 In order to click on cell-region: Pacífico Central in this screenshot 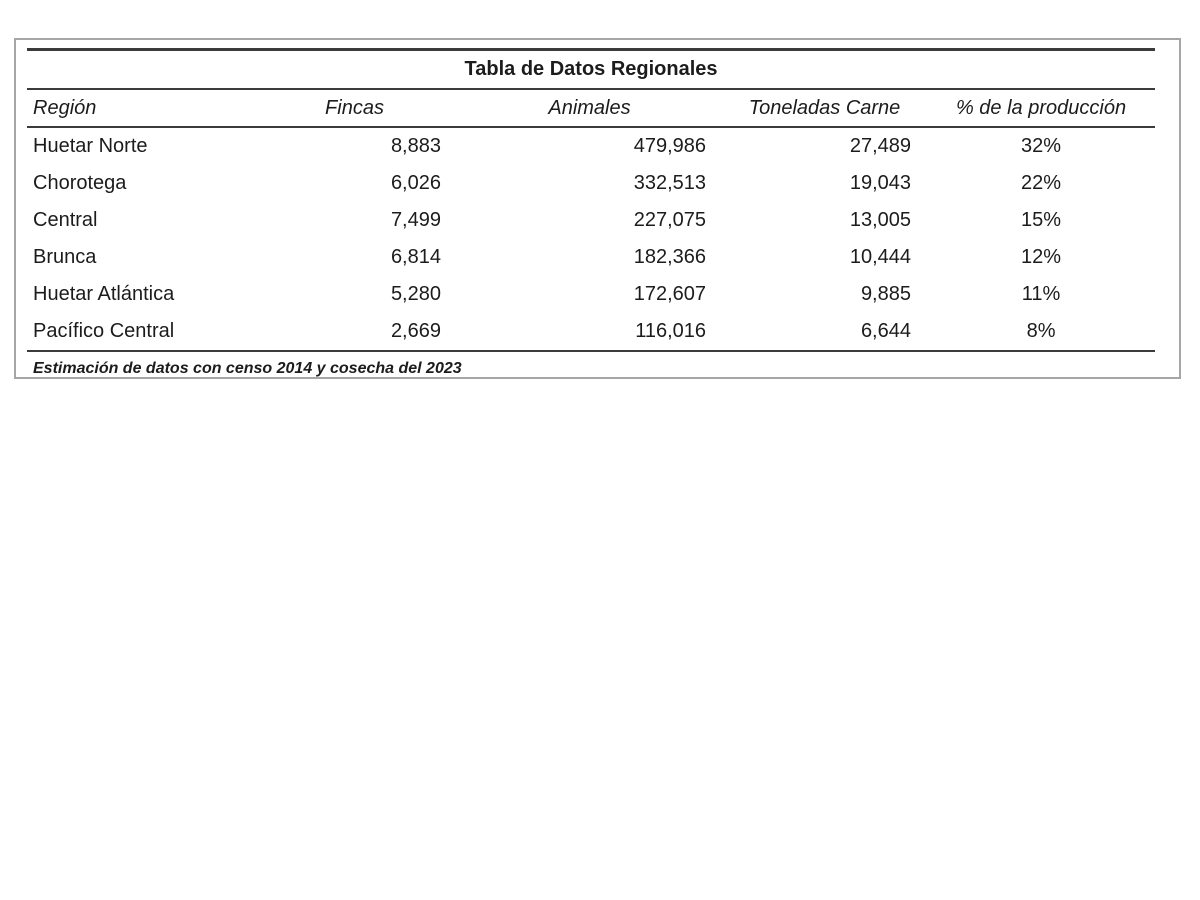, I will do `click(139, 332)`.